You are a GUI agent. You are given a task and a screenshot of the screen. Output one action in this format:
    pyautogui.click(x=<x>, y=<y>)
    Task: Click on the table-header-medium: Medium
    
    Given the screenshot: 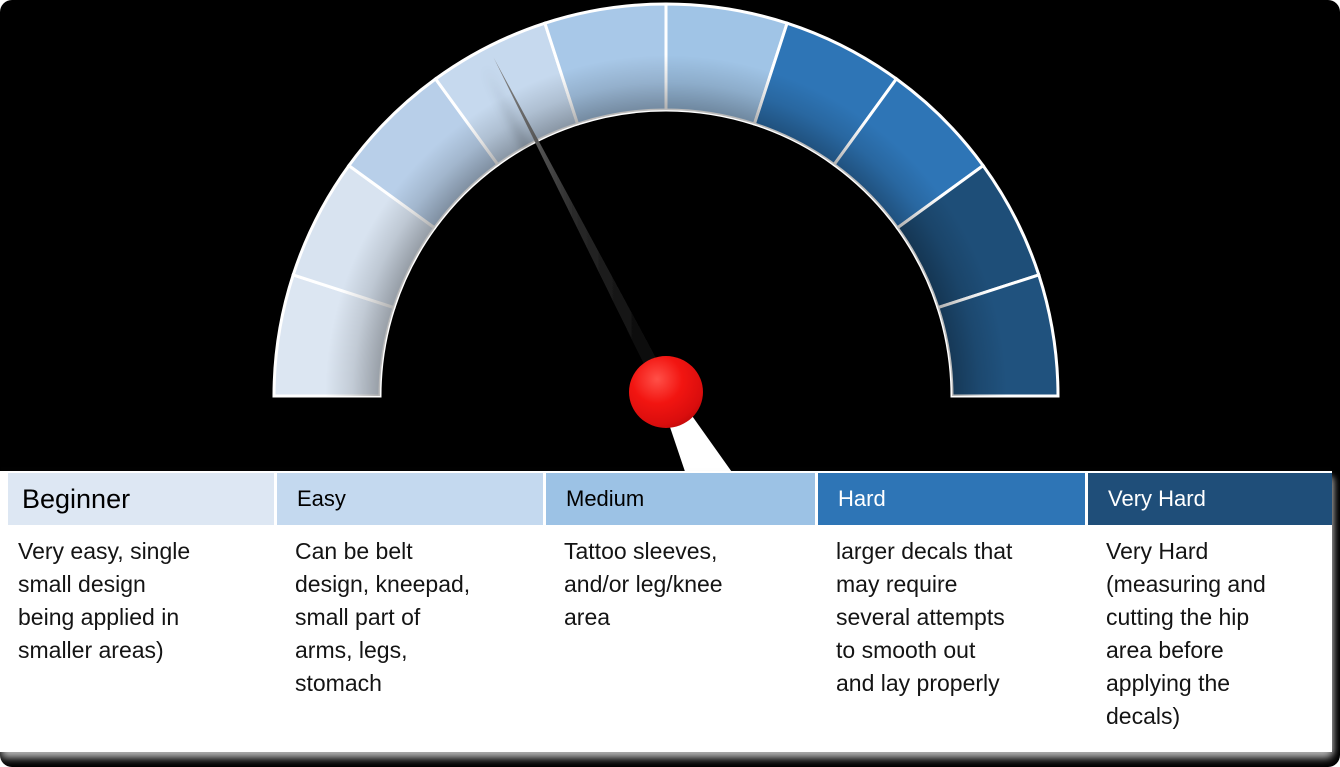 What is the action you would take?
    pyautogui.click(x=682, y=499)
    